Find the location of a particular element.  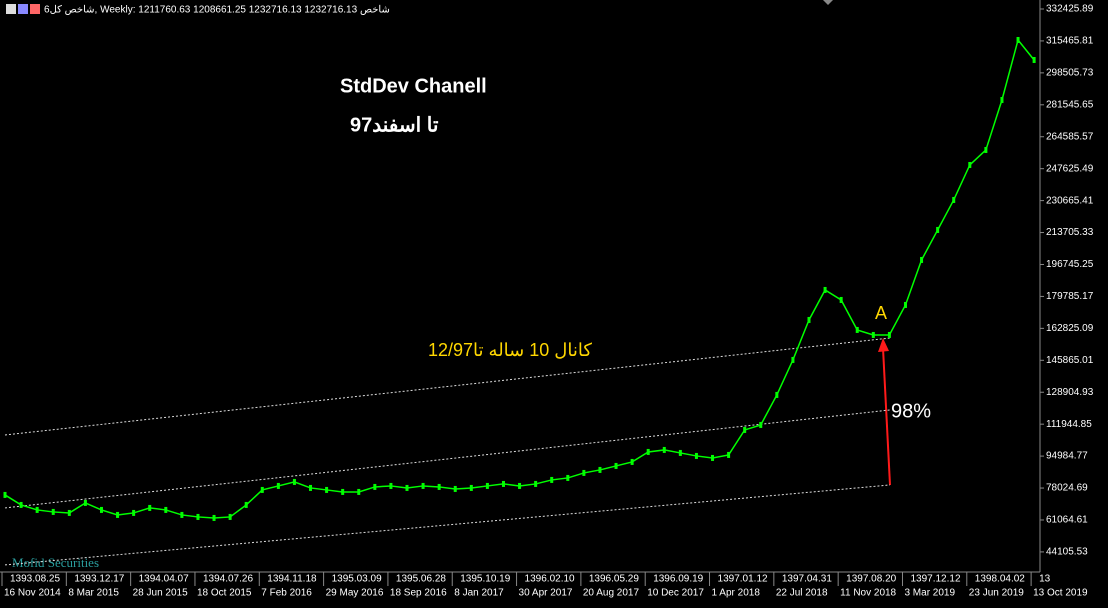

y-tick-label: 230665.41 is located at coordinates (1070, 200).